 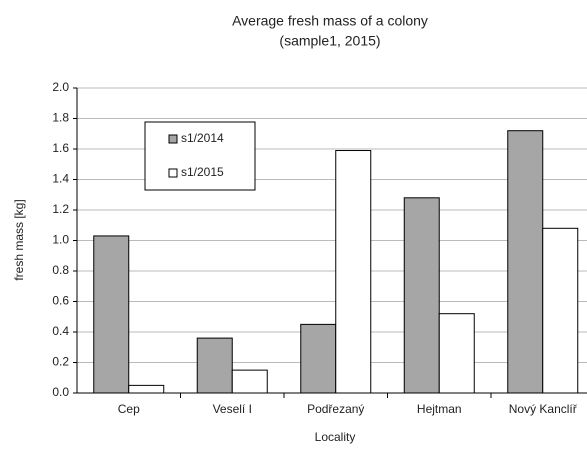 I want to click on y-tick-label: 1.2, so click(x=60, y=209).